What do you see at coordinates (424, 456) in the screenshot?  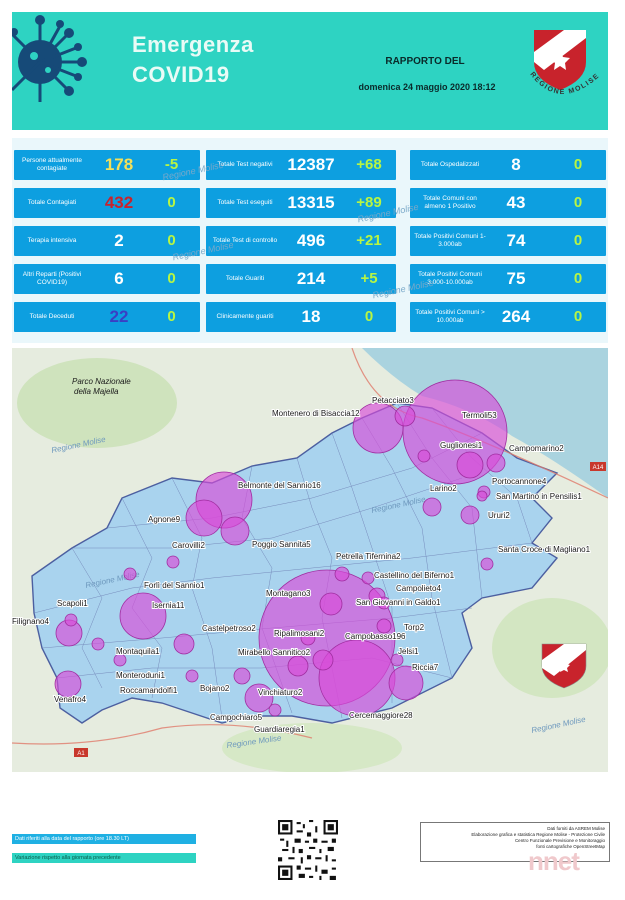 I see `bubble-guglionesi` at bounding box center [424, 456].